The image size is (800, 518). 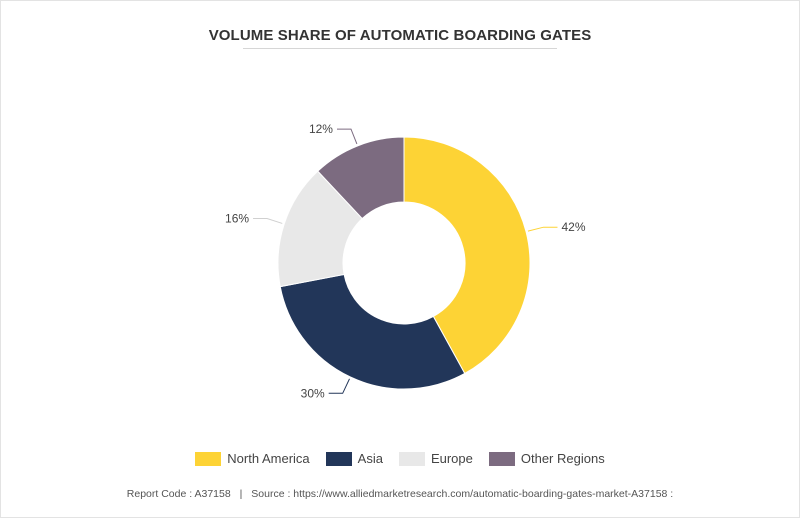 I want to click on slice-north-america, so click(x=467, y=255).